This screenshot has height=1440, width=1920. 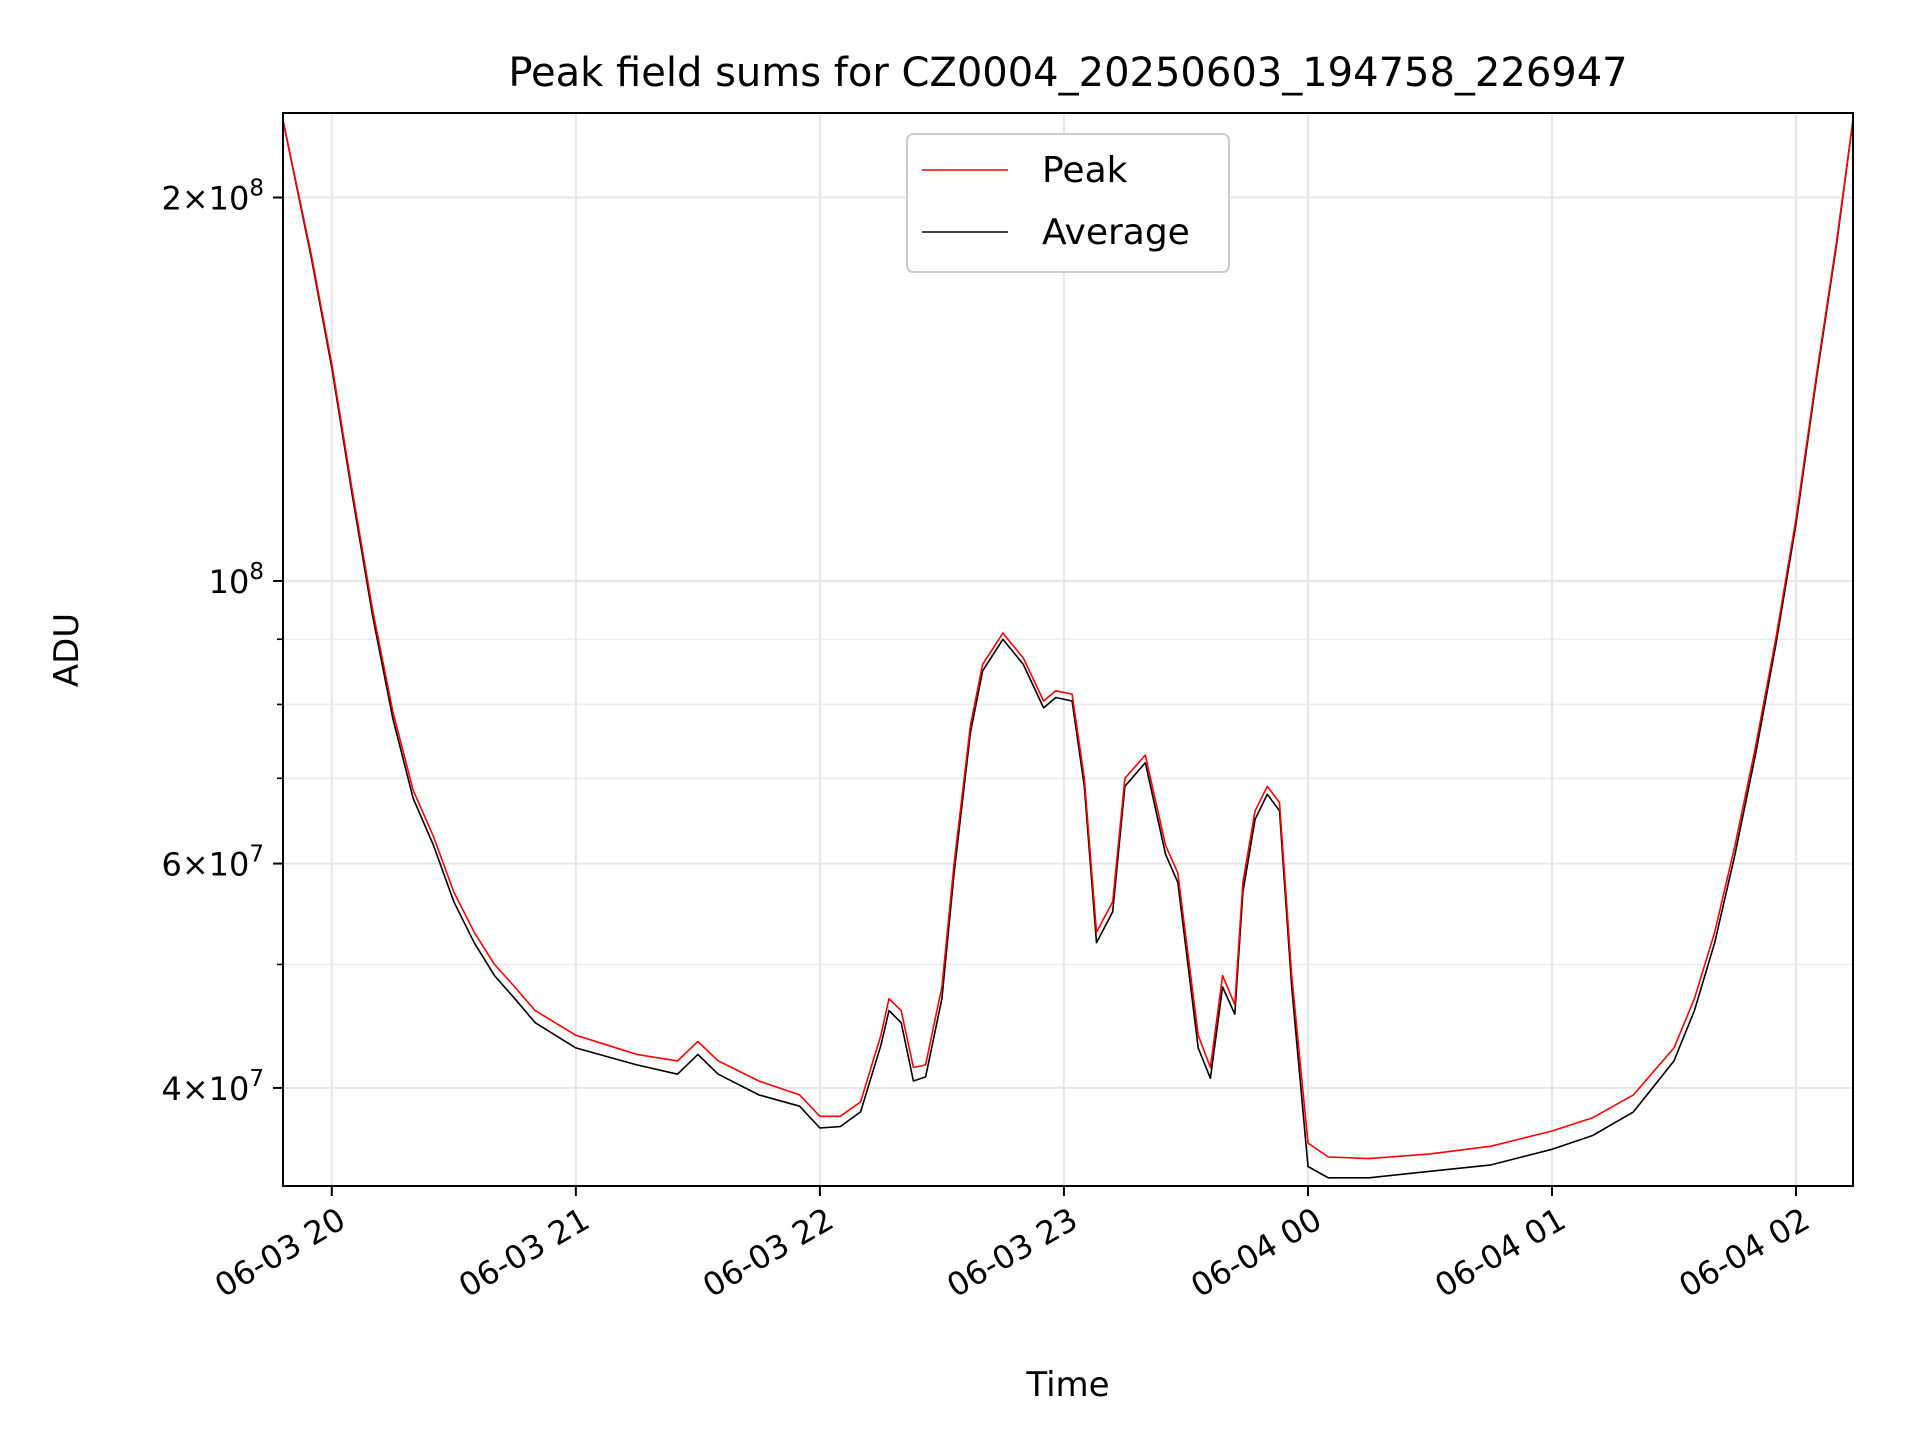 I want to click on y-tick-label: 2×108, so click(x=212, y=196).